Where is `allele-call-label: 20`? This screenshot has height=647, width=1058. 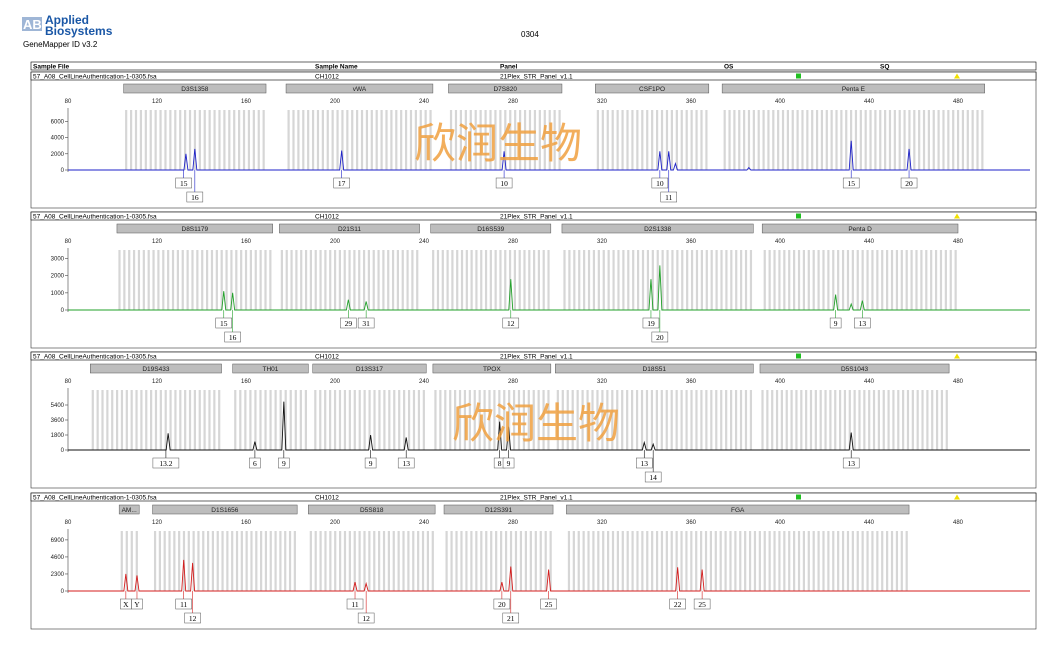 allele-call-label: 20 is located at coordinates (660, 337).